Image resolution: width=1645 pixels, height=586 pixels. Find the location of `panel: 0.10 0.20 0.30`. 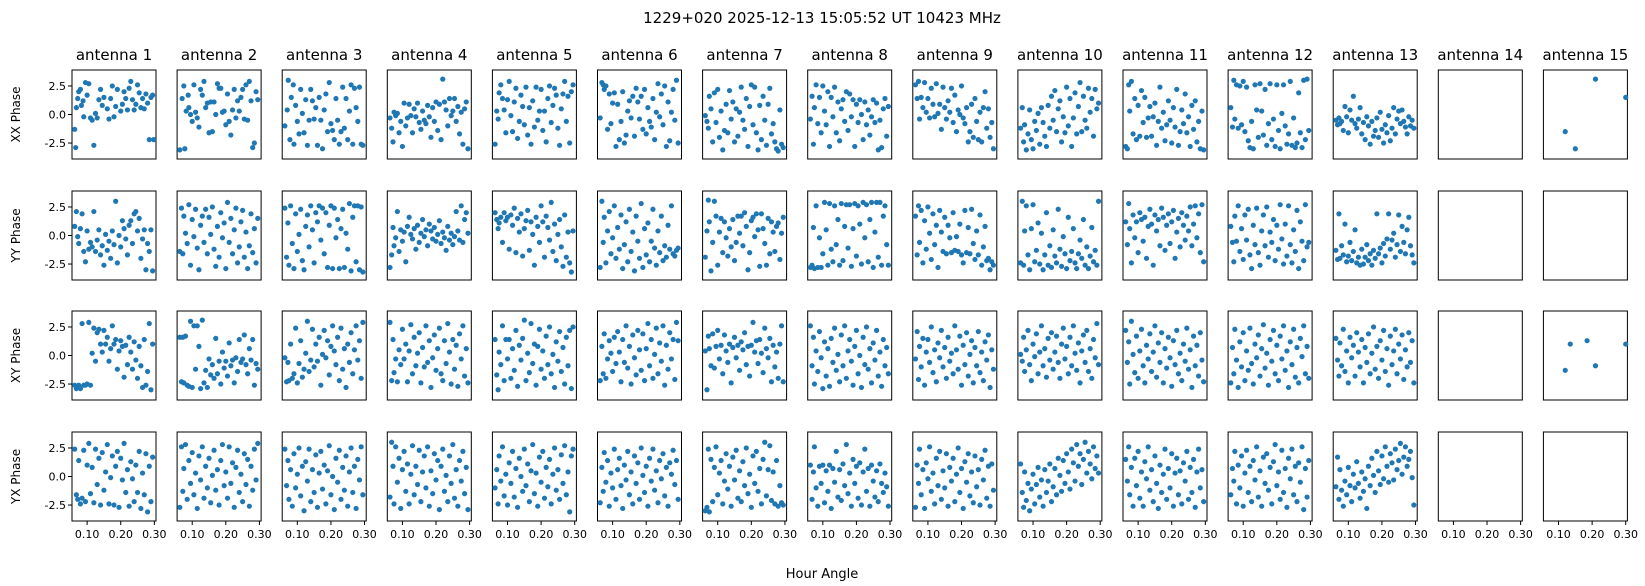

panel: 0.10 0.20 0.30 is located at coordinates (434, 486).